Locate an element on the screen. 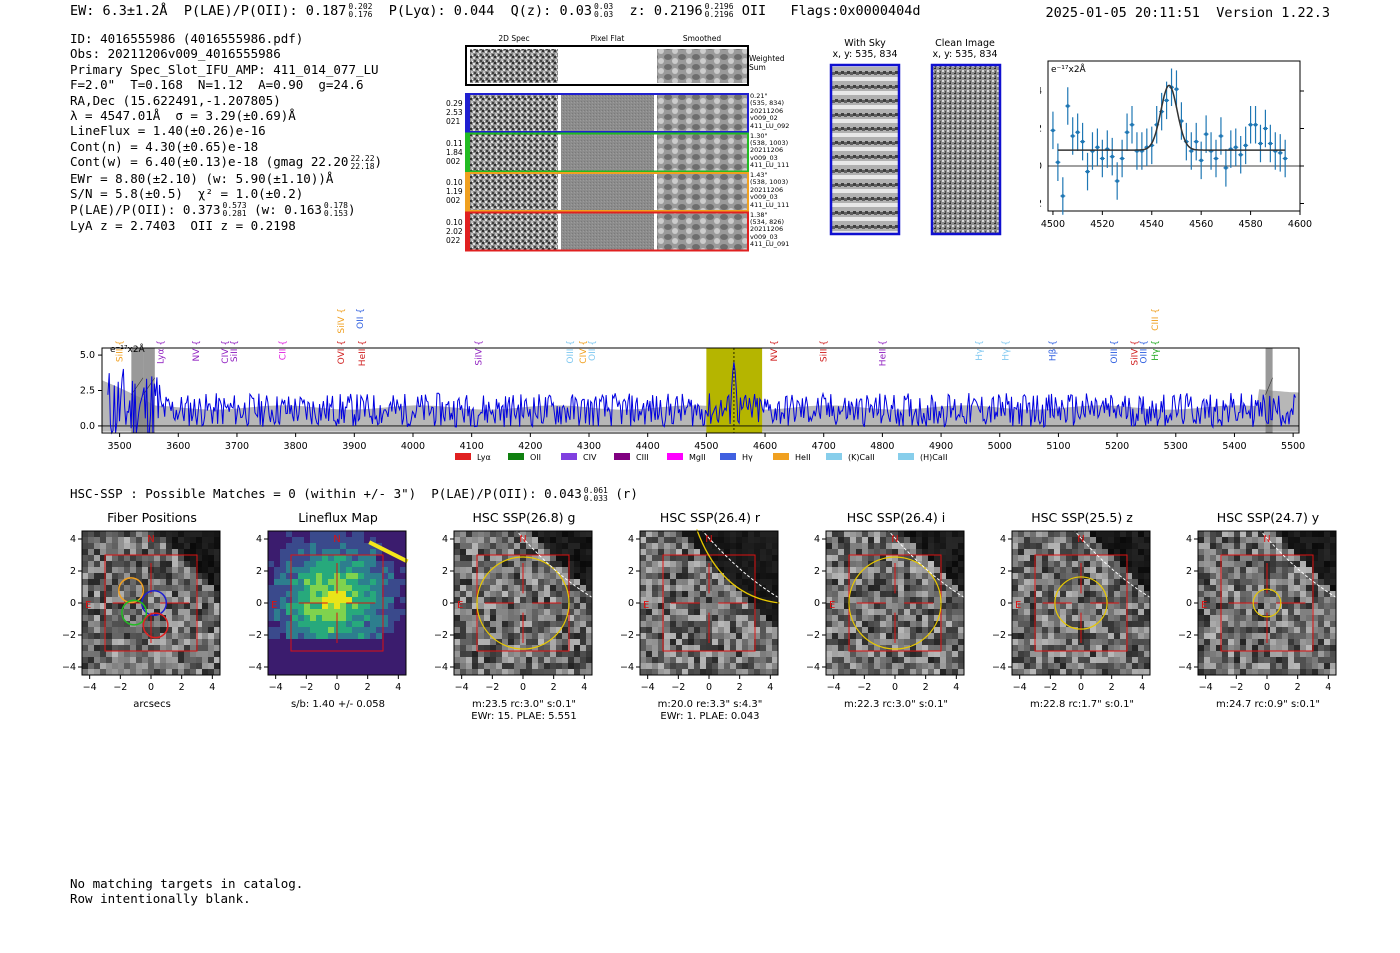 The height and width of the screenshot is (953, 1400). zoom-point is located at coordinates (1196, 141).